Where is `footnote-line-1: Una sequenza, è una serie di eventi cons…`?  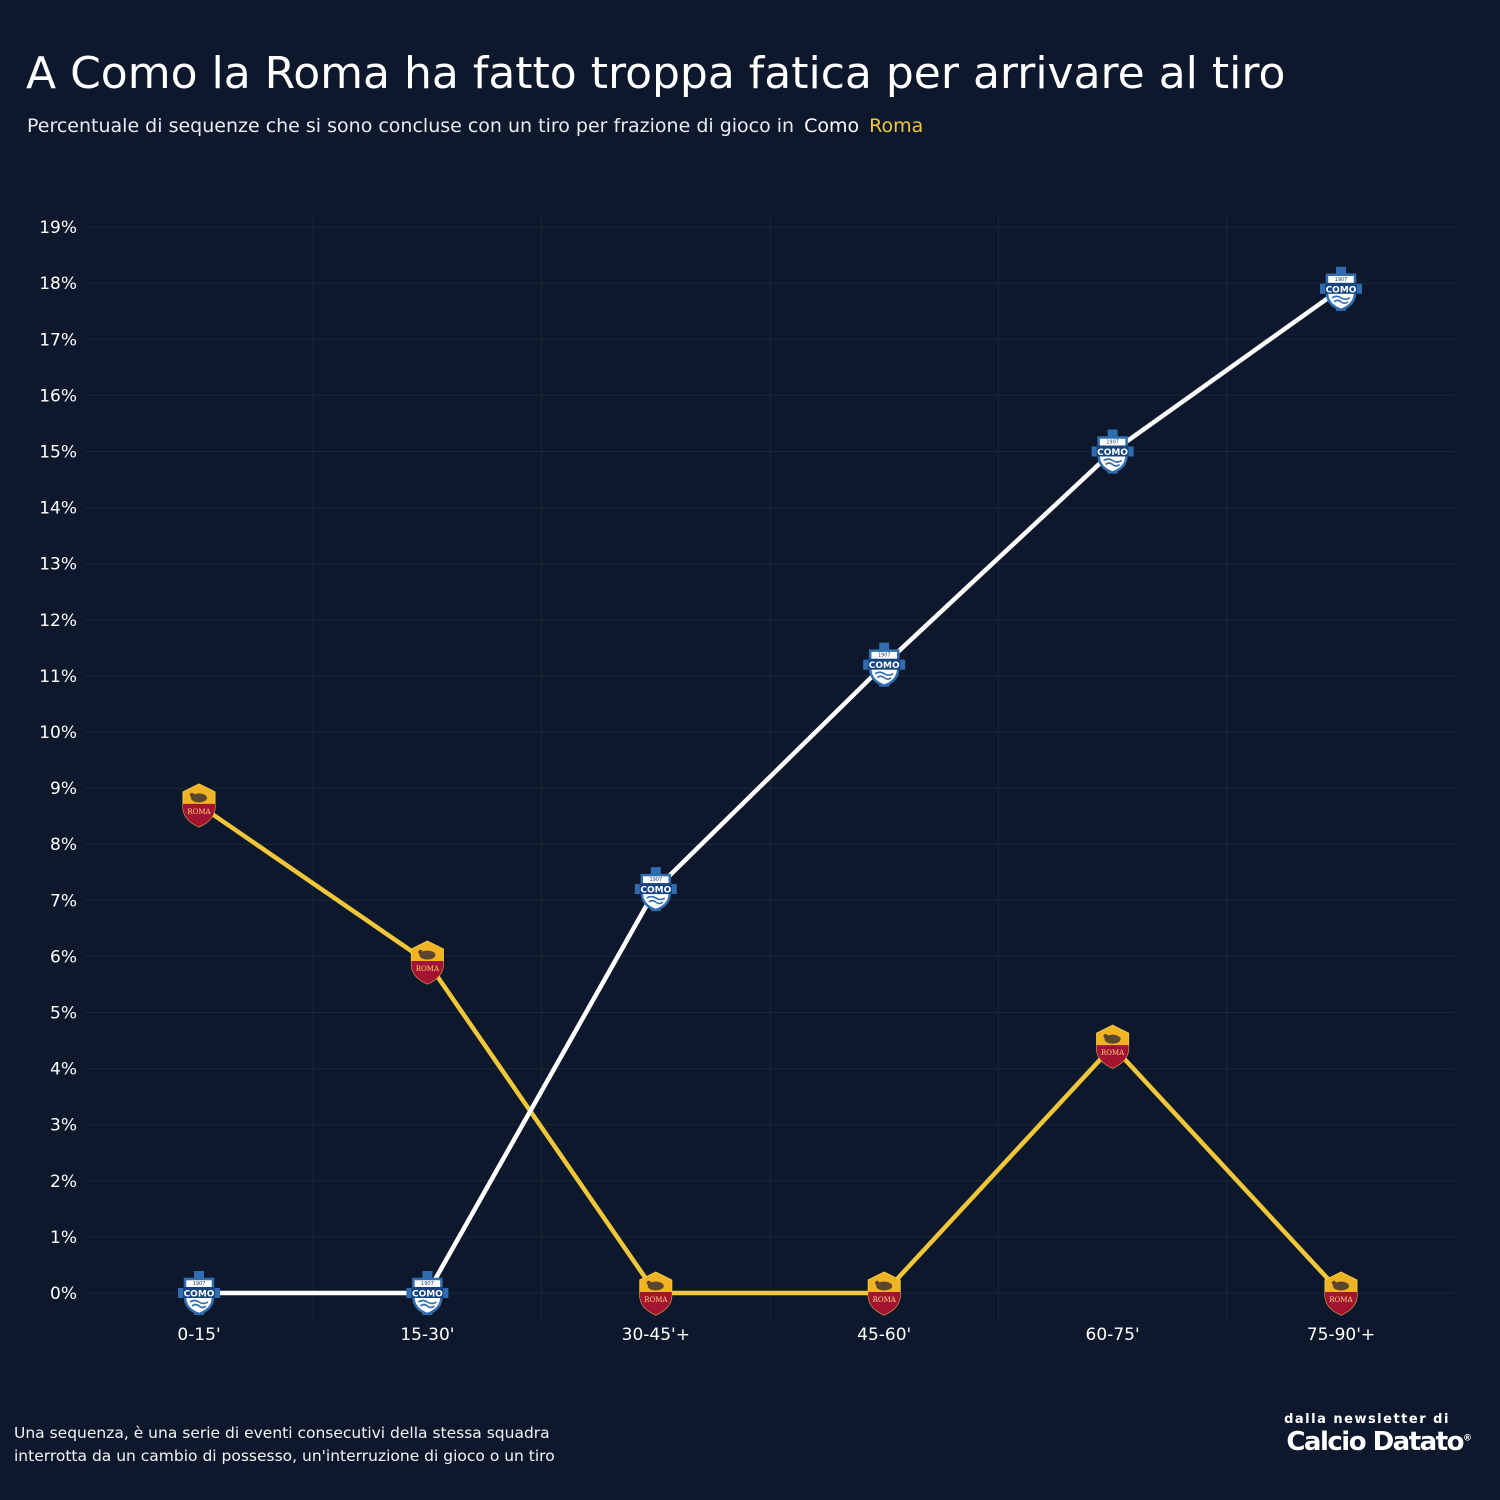
footnote-line-1: Una sequenza, è una serie di eventi cons… is located at coordinates (282, 1433).